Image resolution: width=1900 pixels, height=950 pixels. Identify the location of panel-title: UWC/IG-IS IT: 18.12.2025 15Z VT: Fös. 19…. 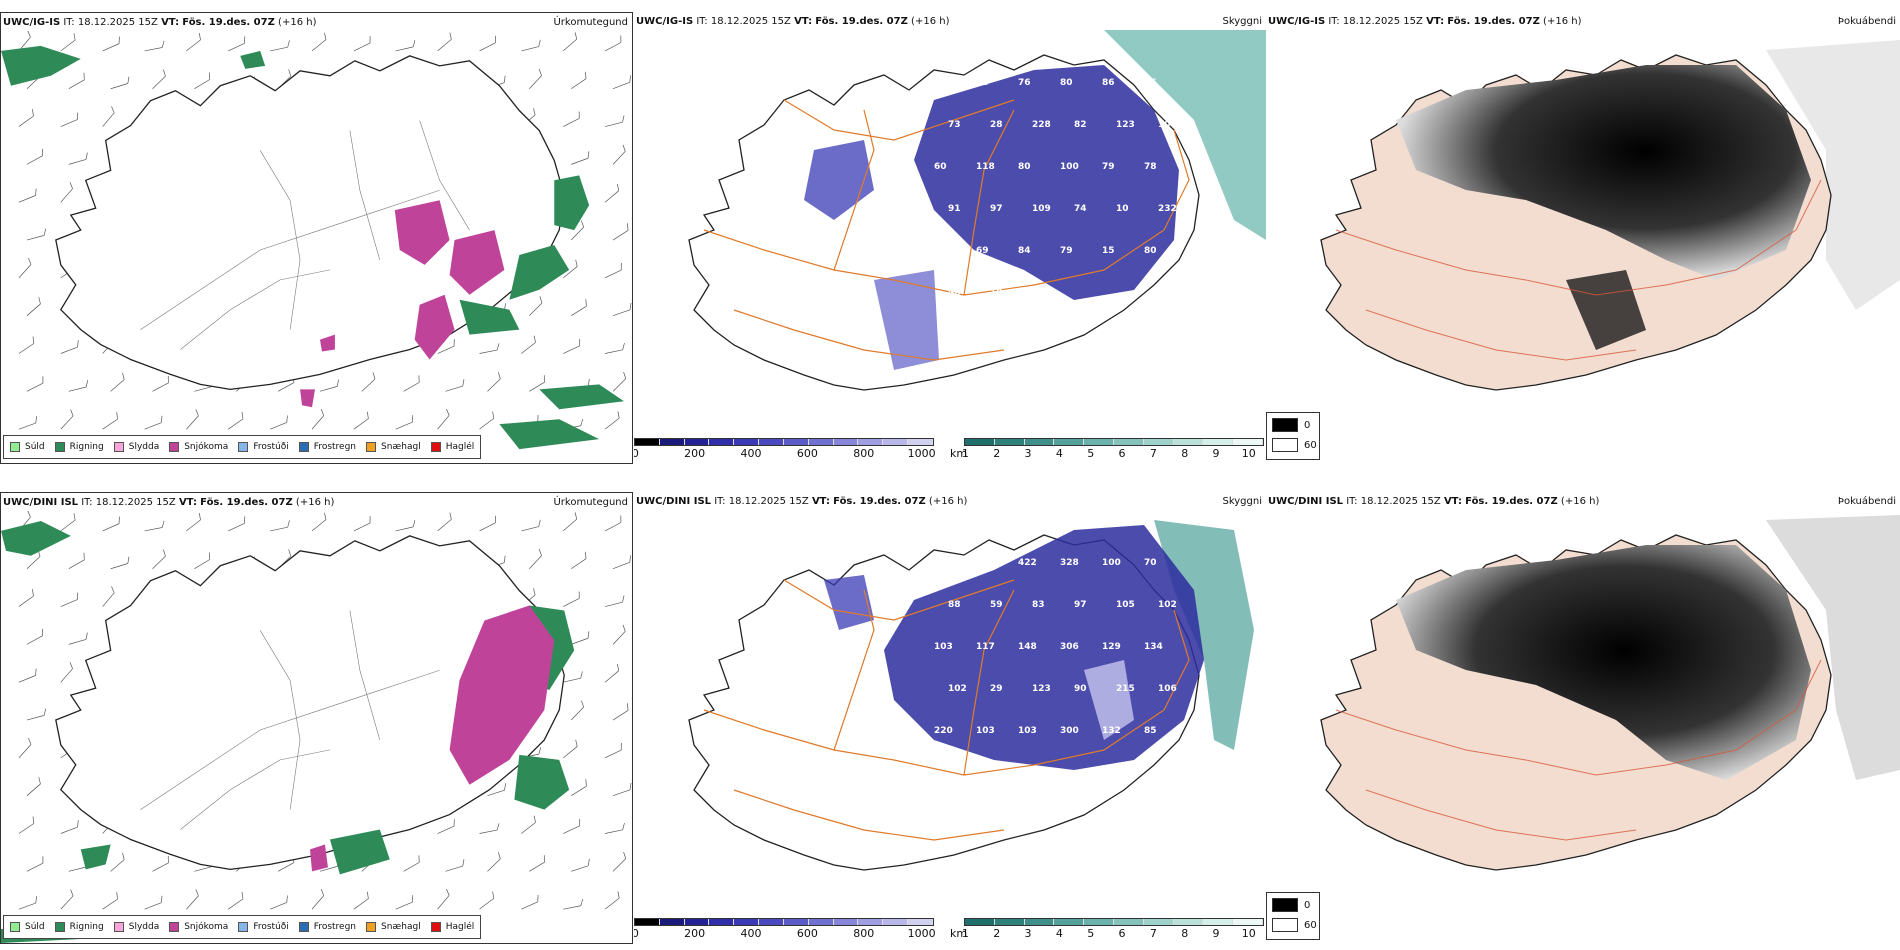
(949, 22).